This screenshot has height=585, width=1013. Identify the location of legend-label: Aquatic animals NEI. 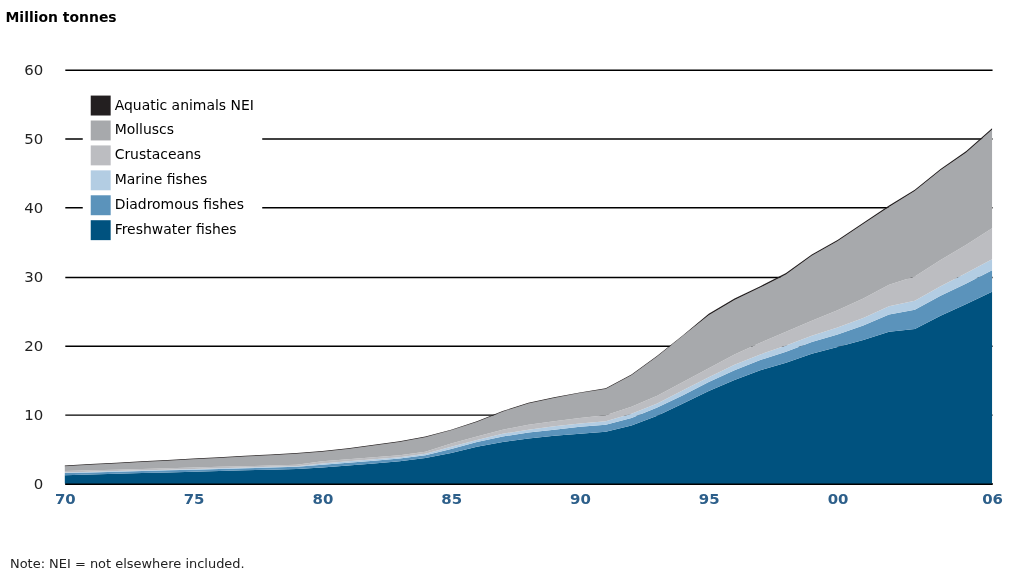
(184, 104).